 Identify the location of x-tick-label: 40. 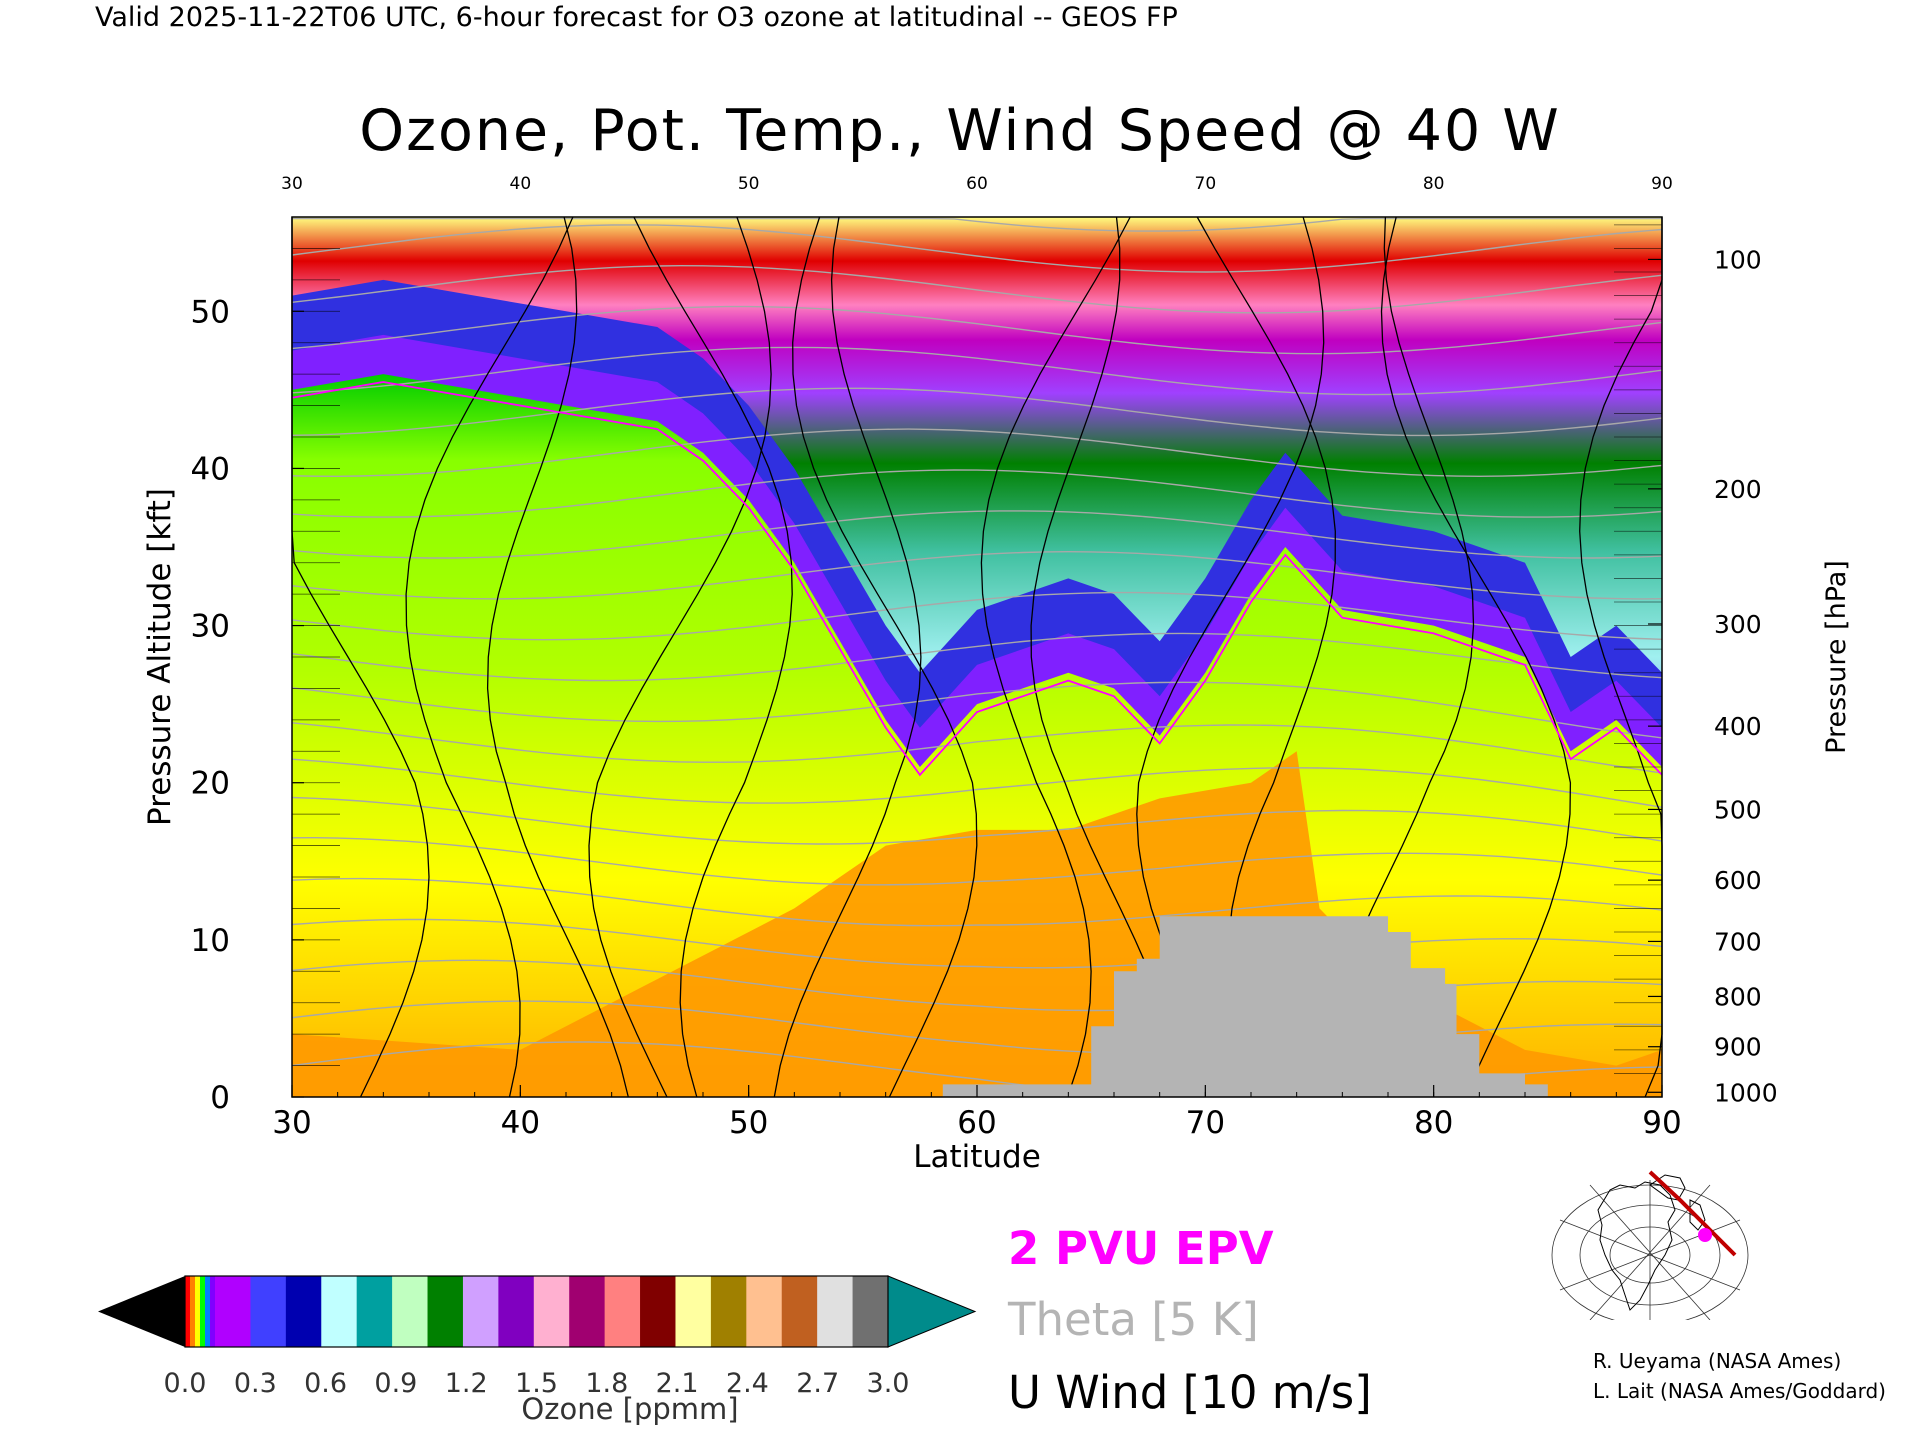
(520, 1123).